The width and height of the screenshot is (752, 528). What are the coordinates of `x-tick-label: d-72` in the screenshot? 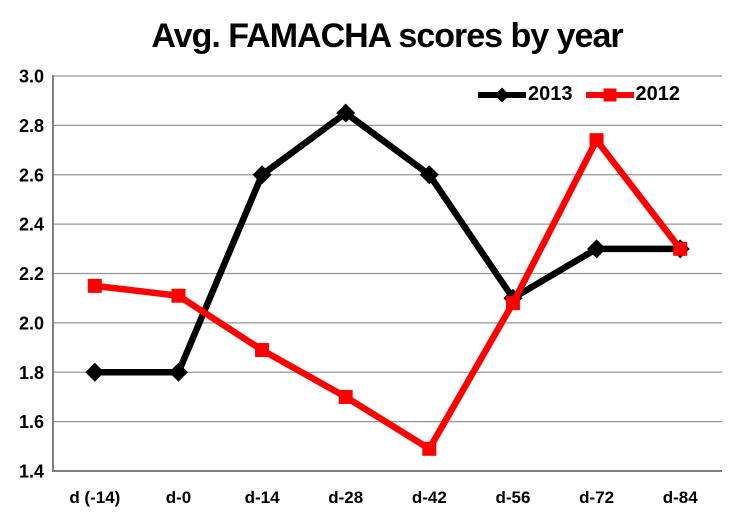 It's located at (596, 497).